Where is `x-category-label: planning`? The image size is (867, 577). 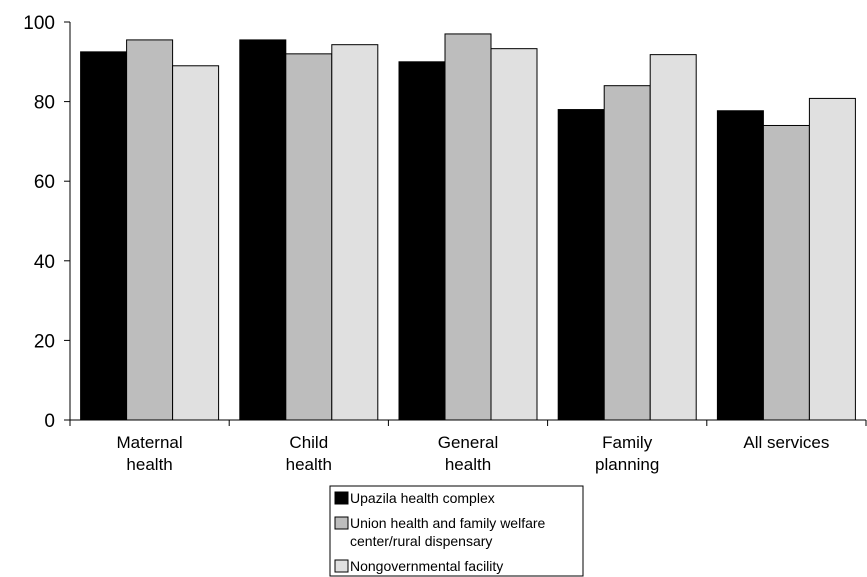 x-category-label: planning is located at coordinates (627, 464).